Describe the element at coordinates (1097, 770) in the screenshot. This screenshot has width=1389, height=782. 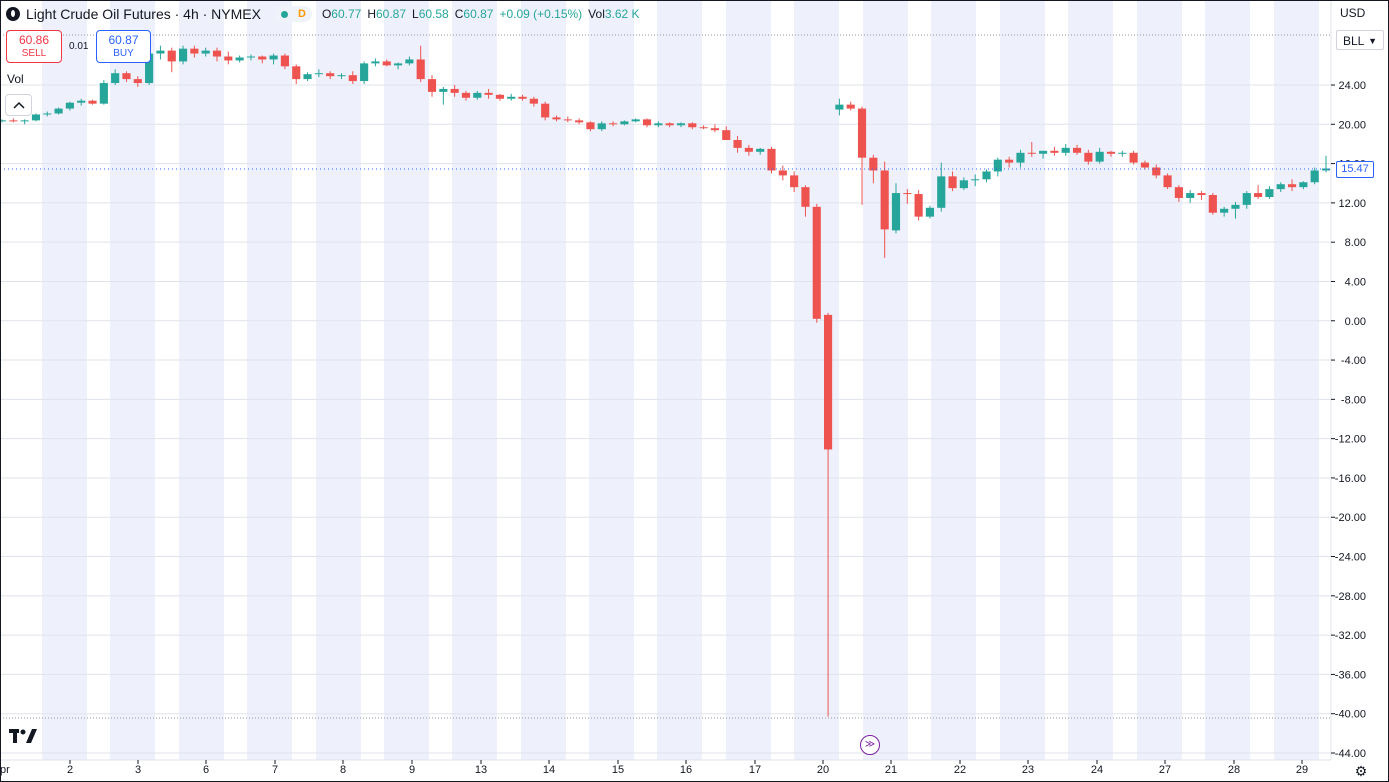
I see `time-tick-label: 24` at that location.